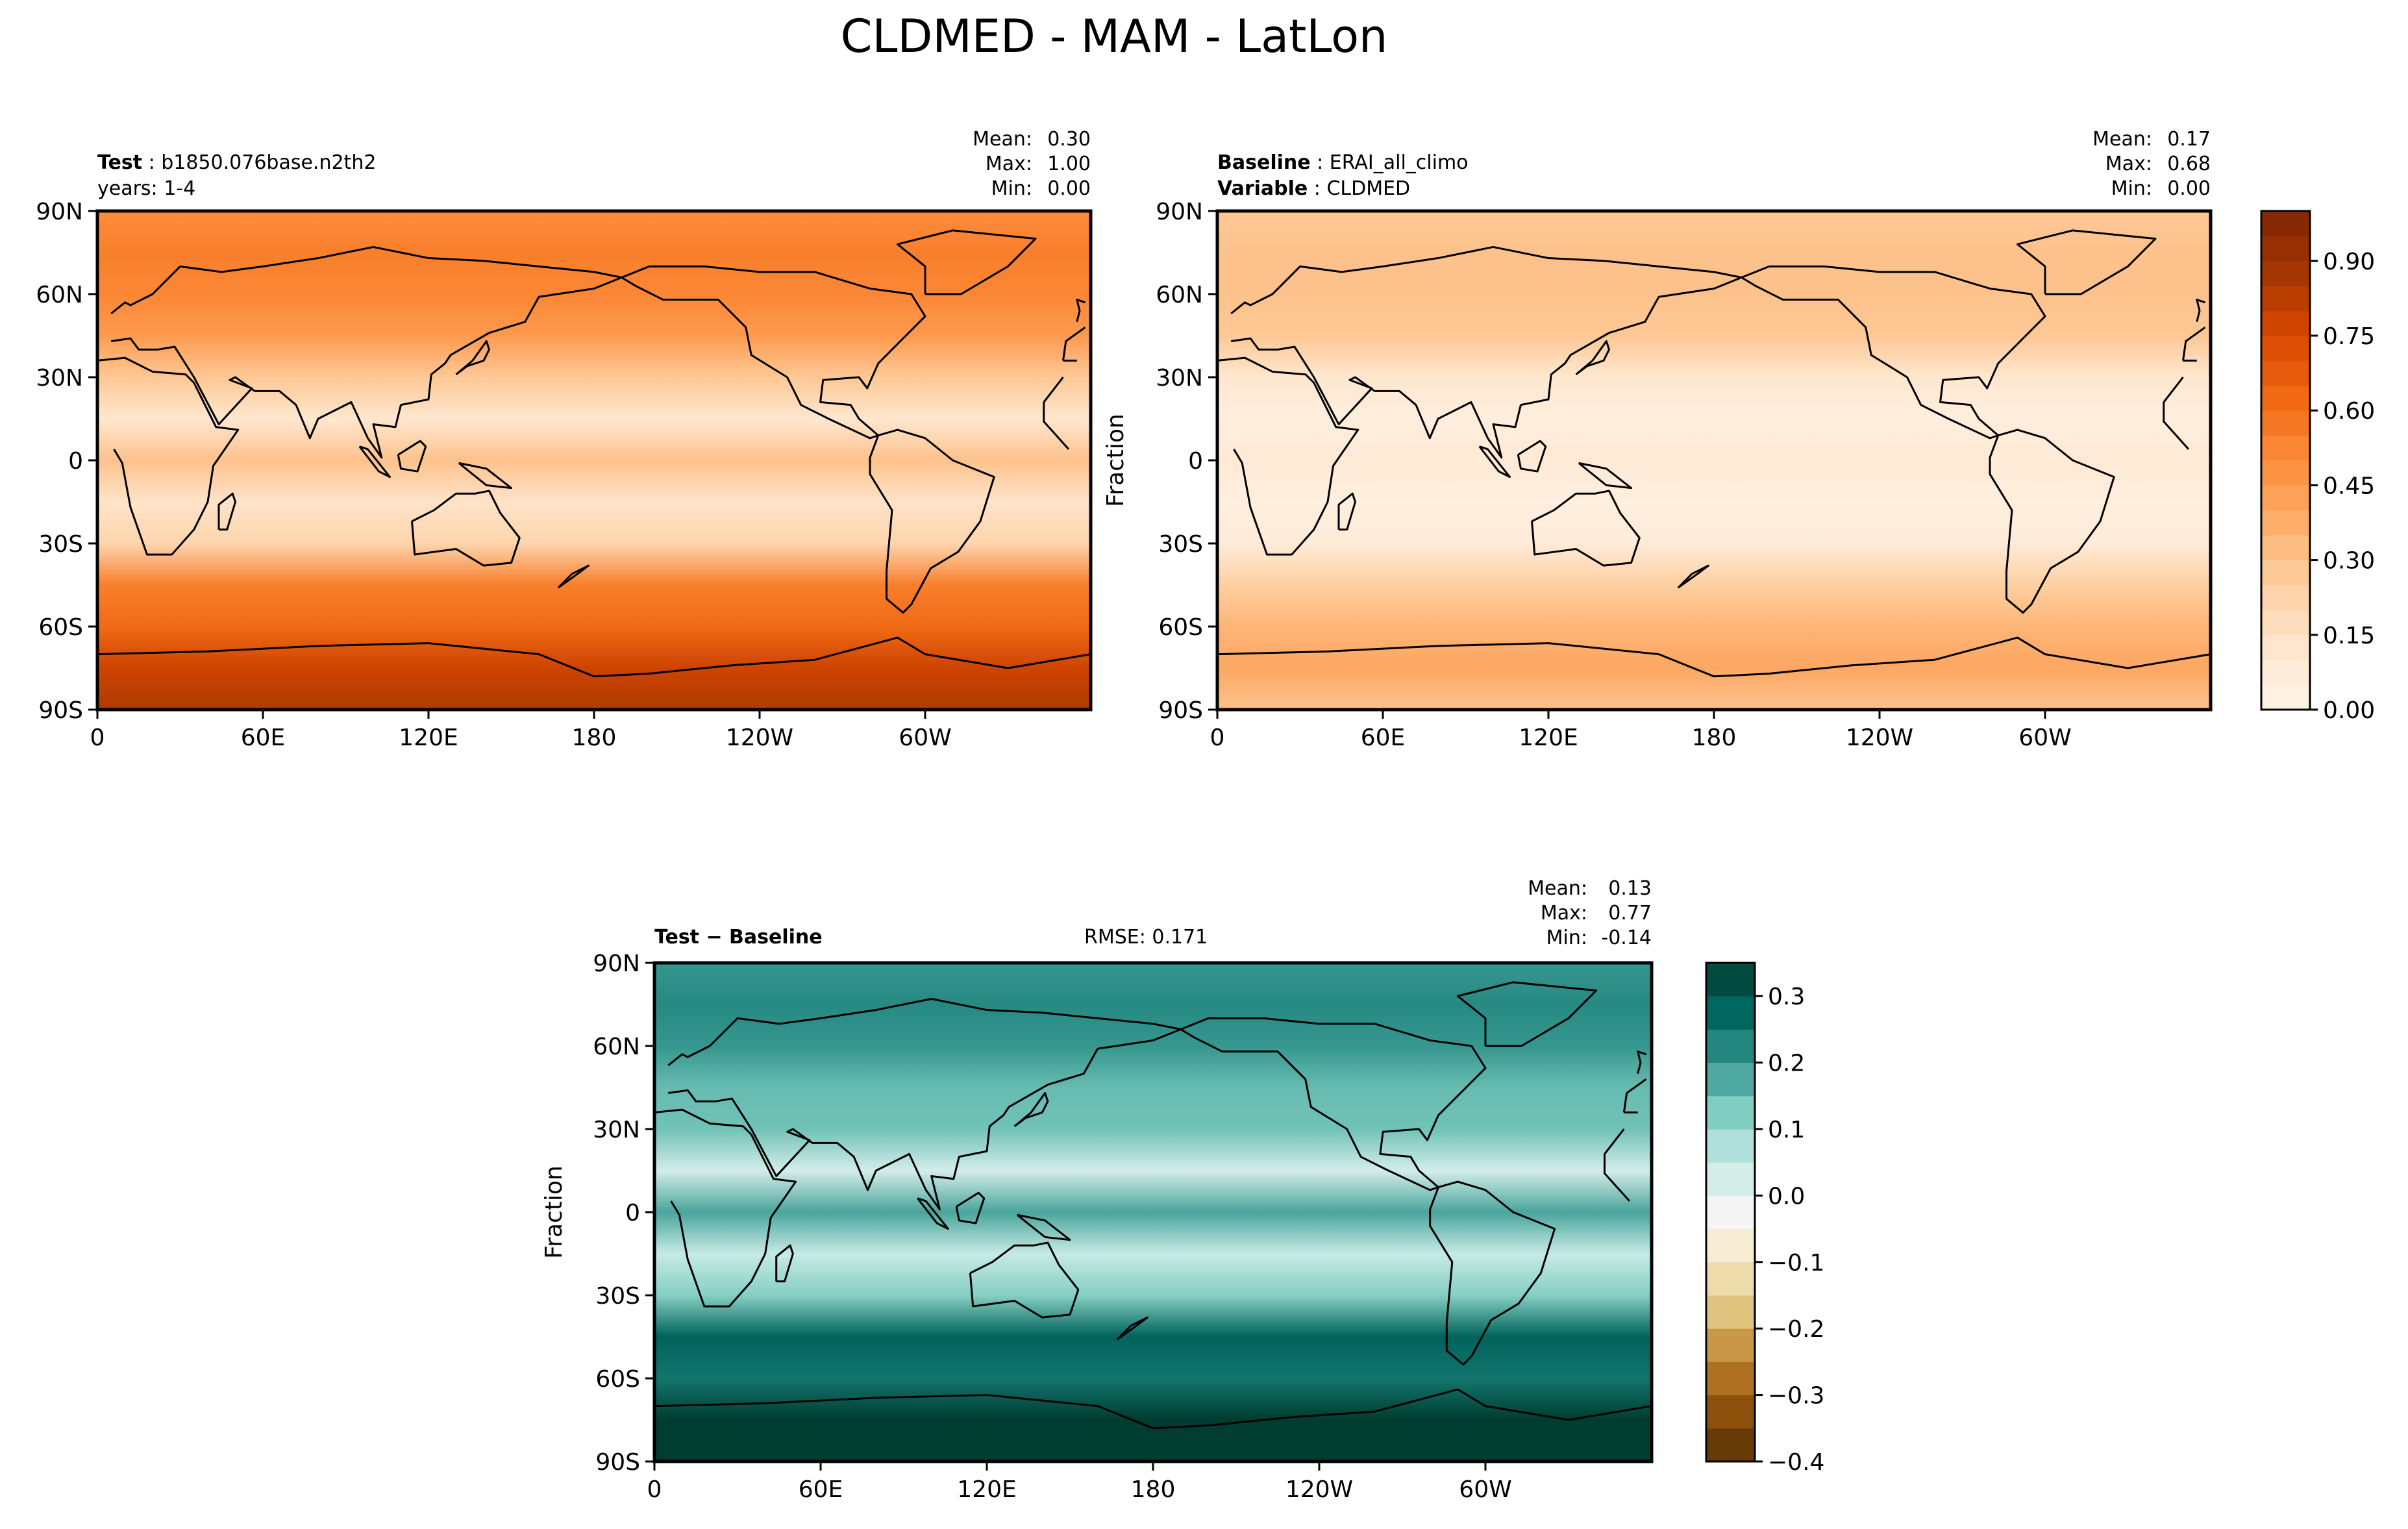 This screenshot has height=1529, width=2408. I want to click on diff-min-label: Min:, so click(1566, 937).